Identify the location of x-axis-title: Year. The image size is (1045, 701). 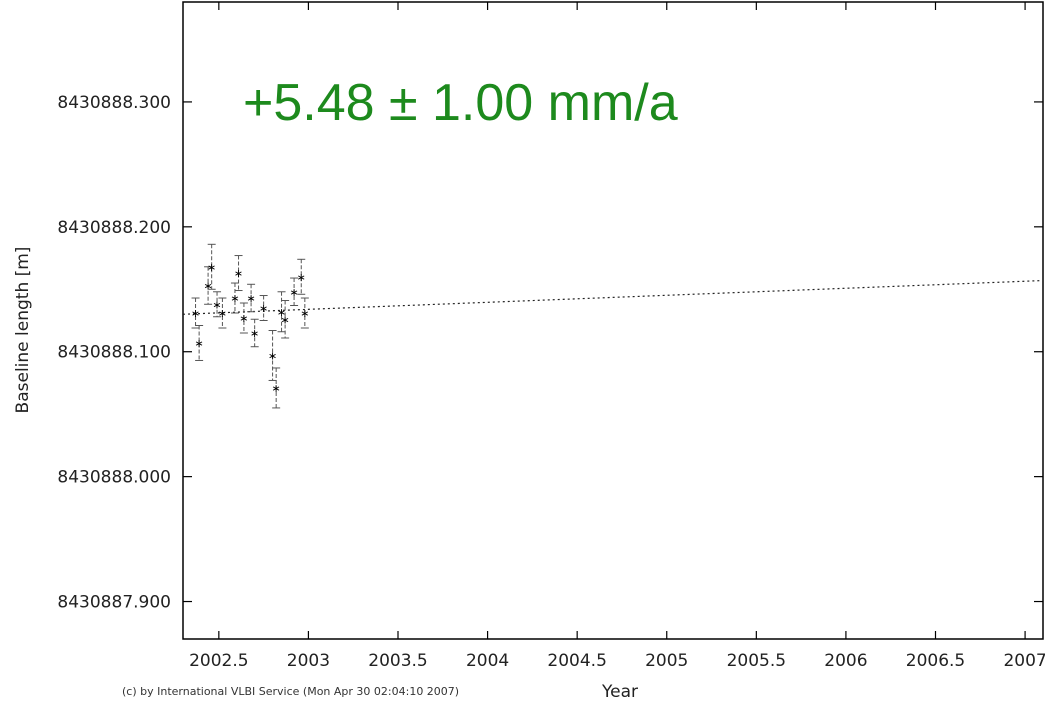
(619, 691).